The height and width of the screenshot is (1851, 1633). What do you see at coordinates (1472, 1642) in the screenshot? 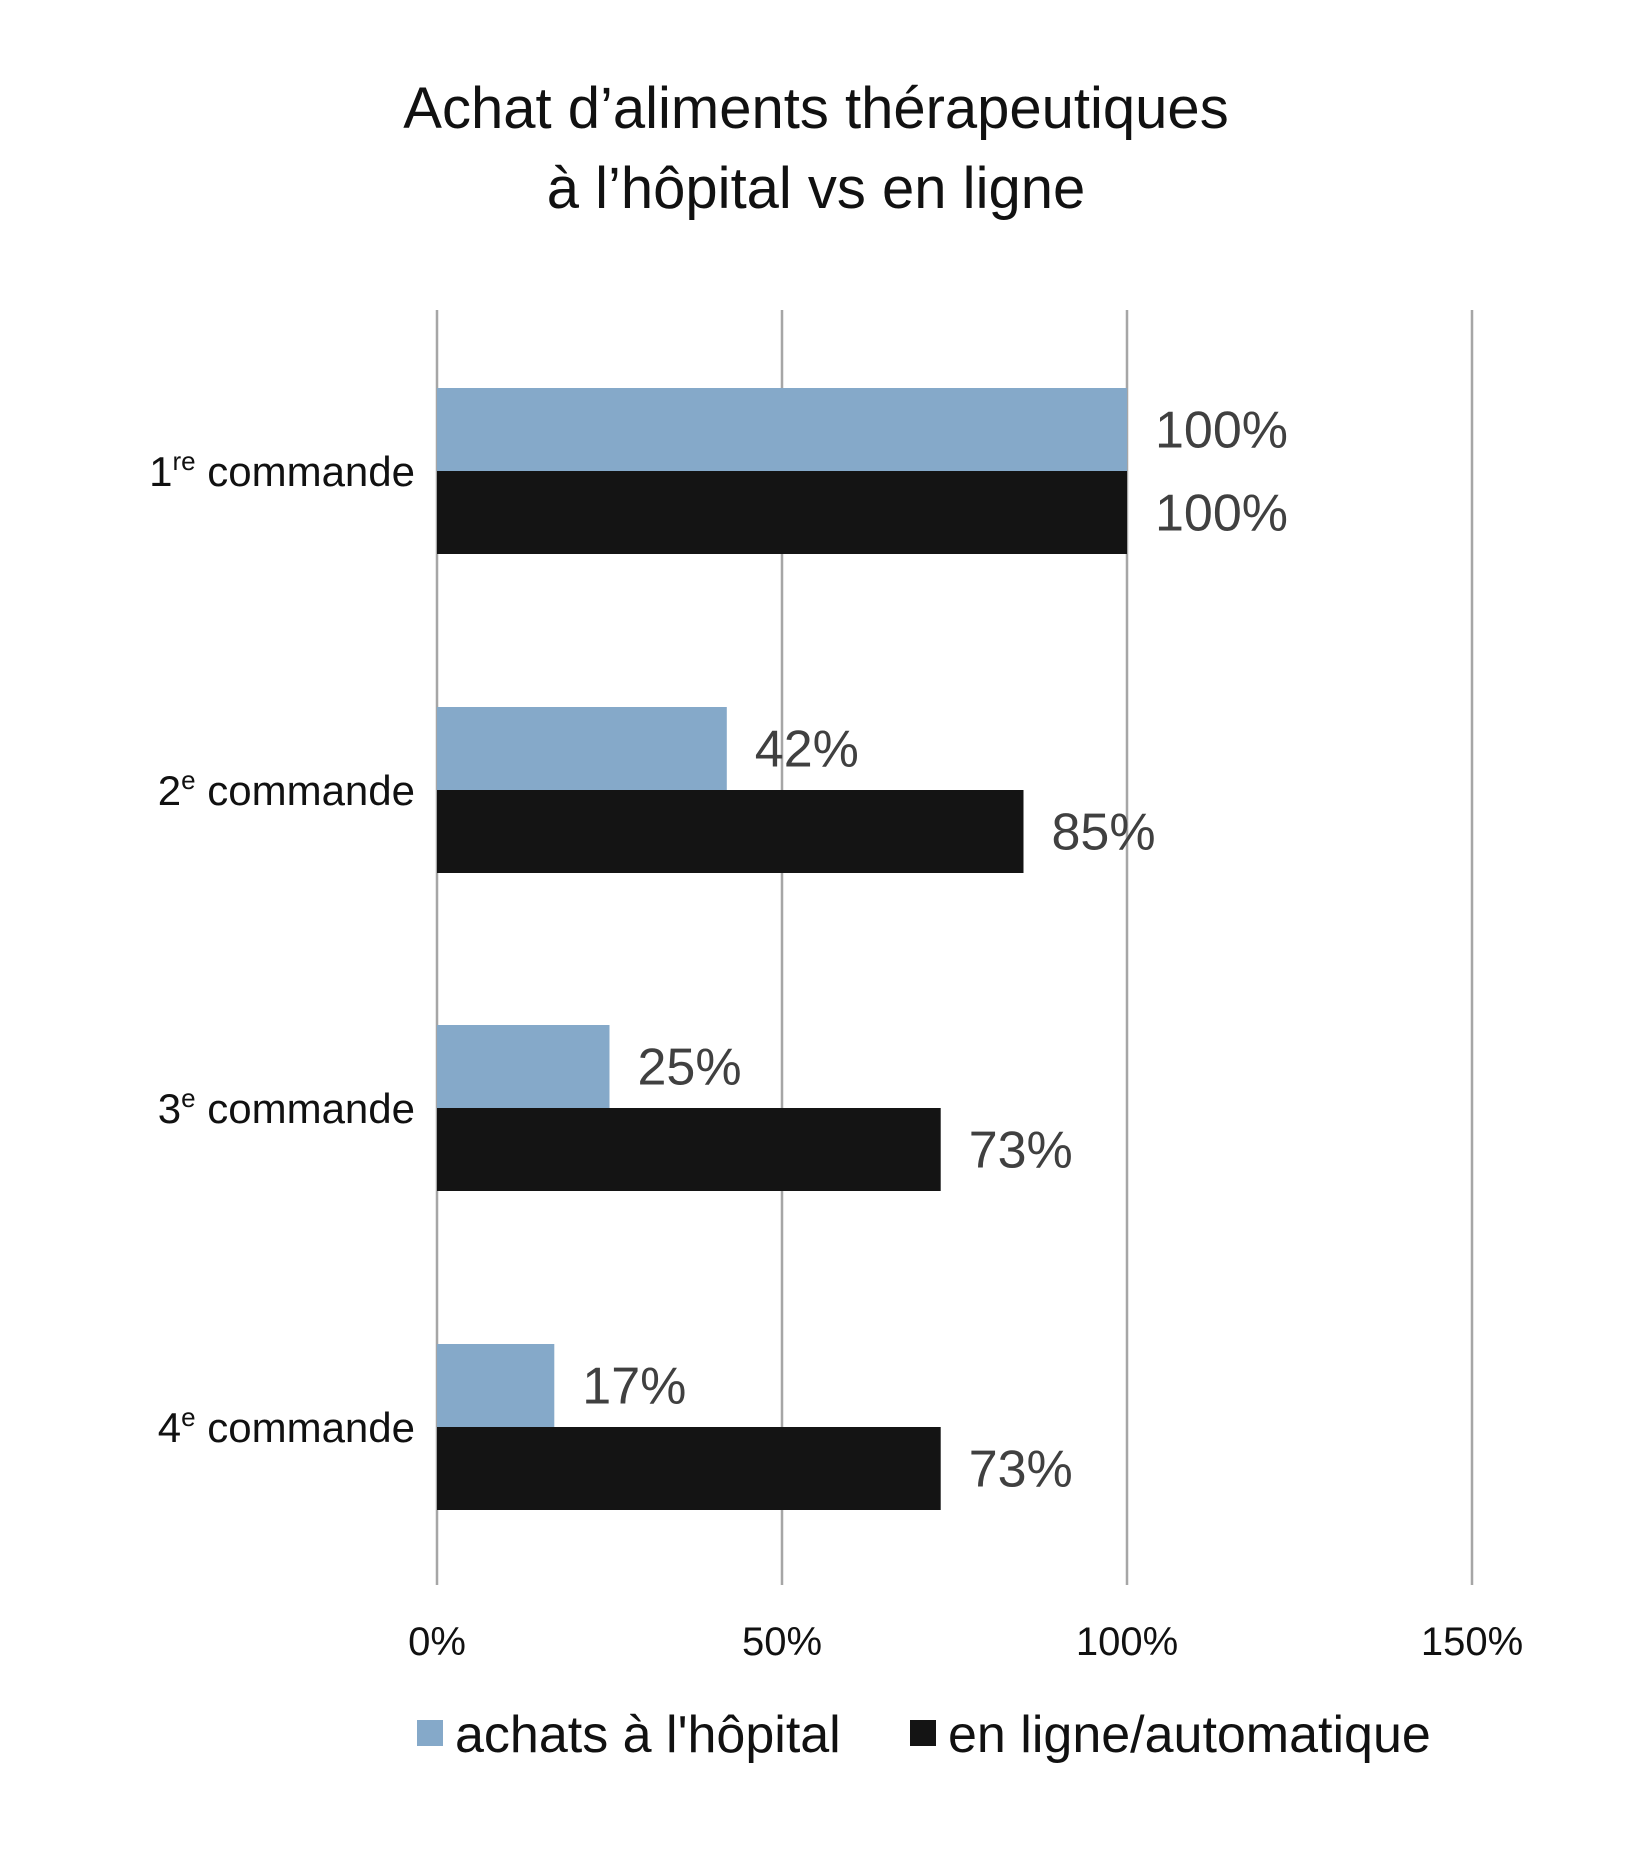
I see `x-tick-label: 150%` at bounding box center [1472, 1642].